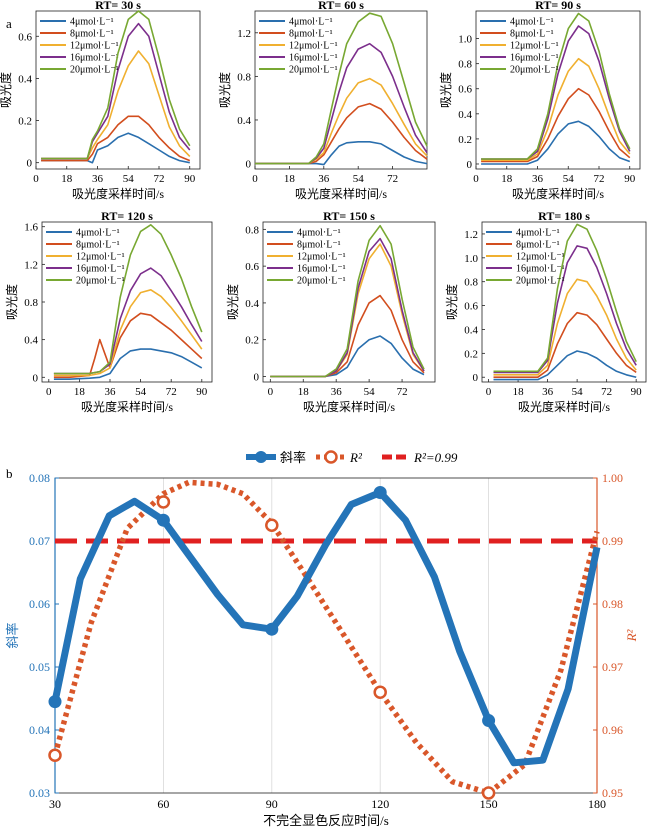  Describe the element at coordinates (352, 457) in the screenshot. I see `legend: 斜率 R² R²=0.99` at that location.